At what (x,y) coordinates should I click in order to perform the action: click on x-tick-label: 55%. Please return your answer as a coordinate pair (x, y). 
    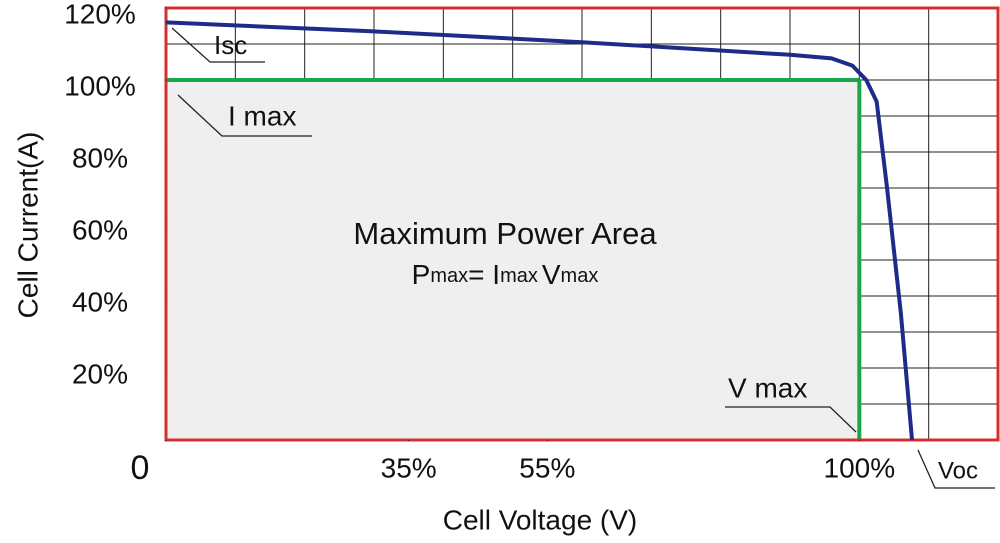
    Looking at the image, I should click on (547, 467).